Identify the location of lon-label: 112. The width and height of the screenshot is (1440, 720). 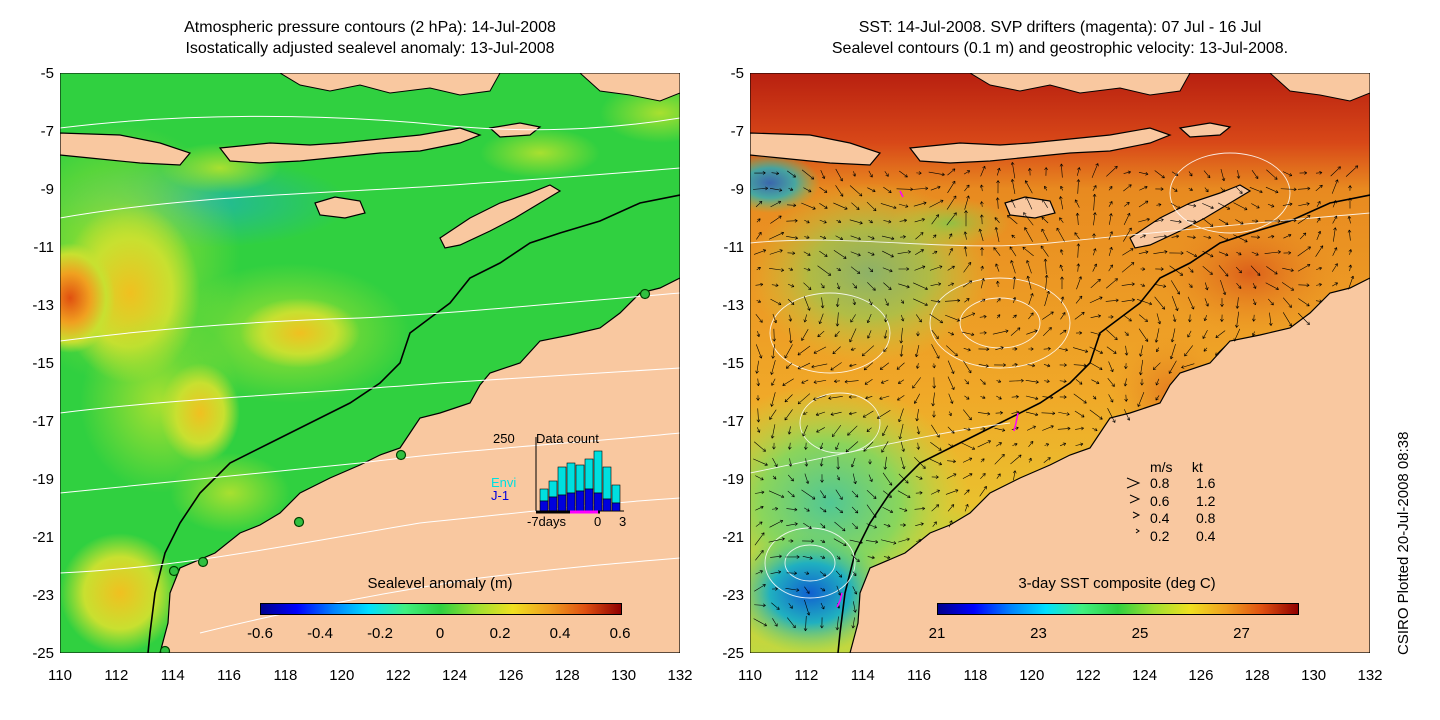
(806, 675).